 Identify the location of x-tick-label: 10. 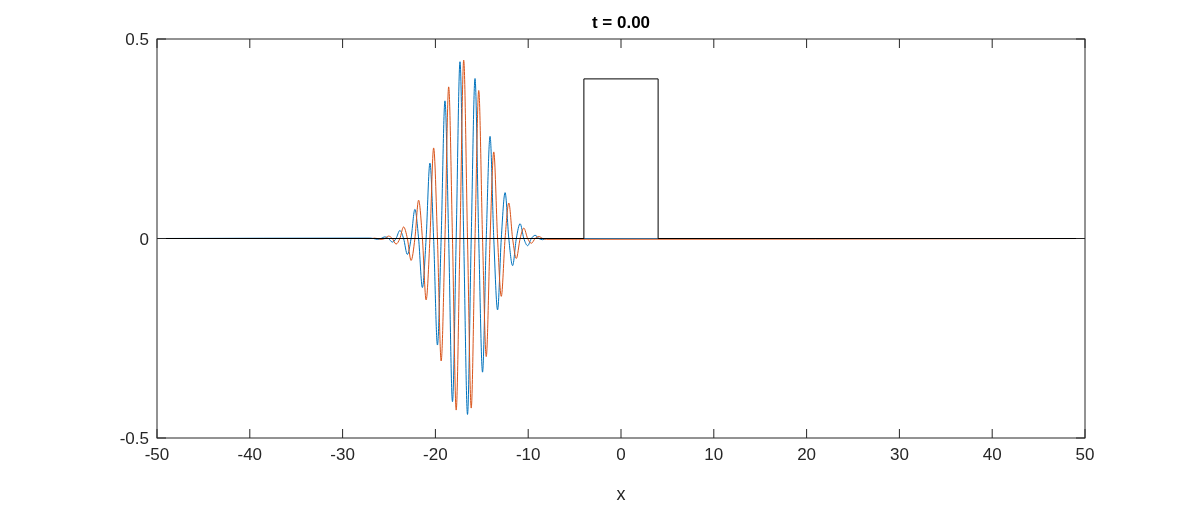
(714, 454).